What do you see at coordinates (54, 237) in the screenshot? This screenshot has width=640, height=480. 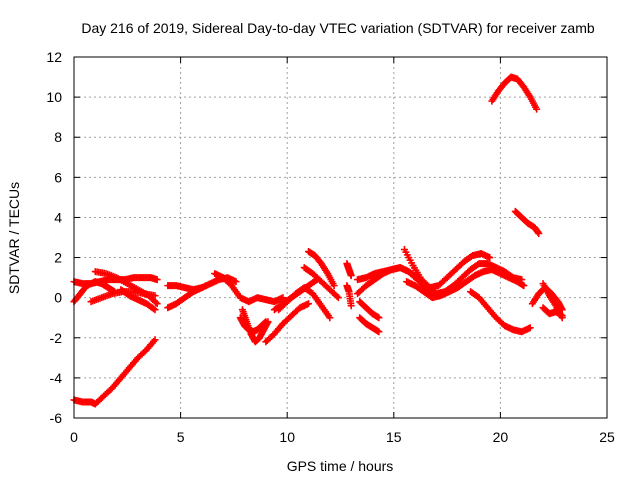 I see `y-tick-labels: -6 -4 -2 0 2 4 6 8 10 12` at bounding box center [54, 237].